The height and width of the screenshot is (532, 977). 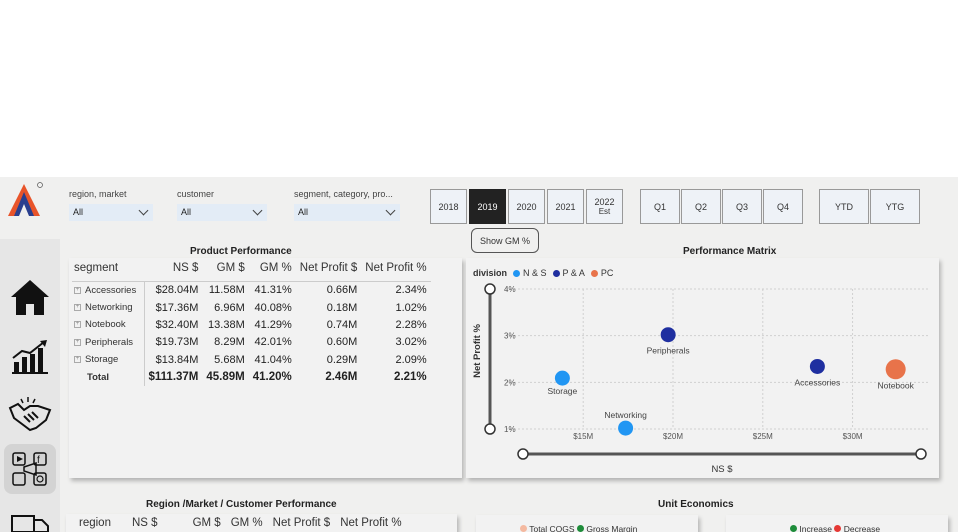 What do you see at coordinates (273, 324) in the screenshot?
I see `table-cell: 41.29%` at bounding box center [273, 324].